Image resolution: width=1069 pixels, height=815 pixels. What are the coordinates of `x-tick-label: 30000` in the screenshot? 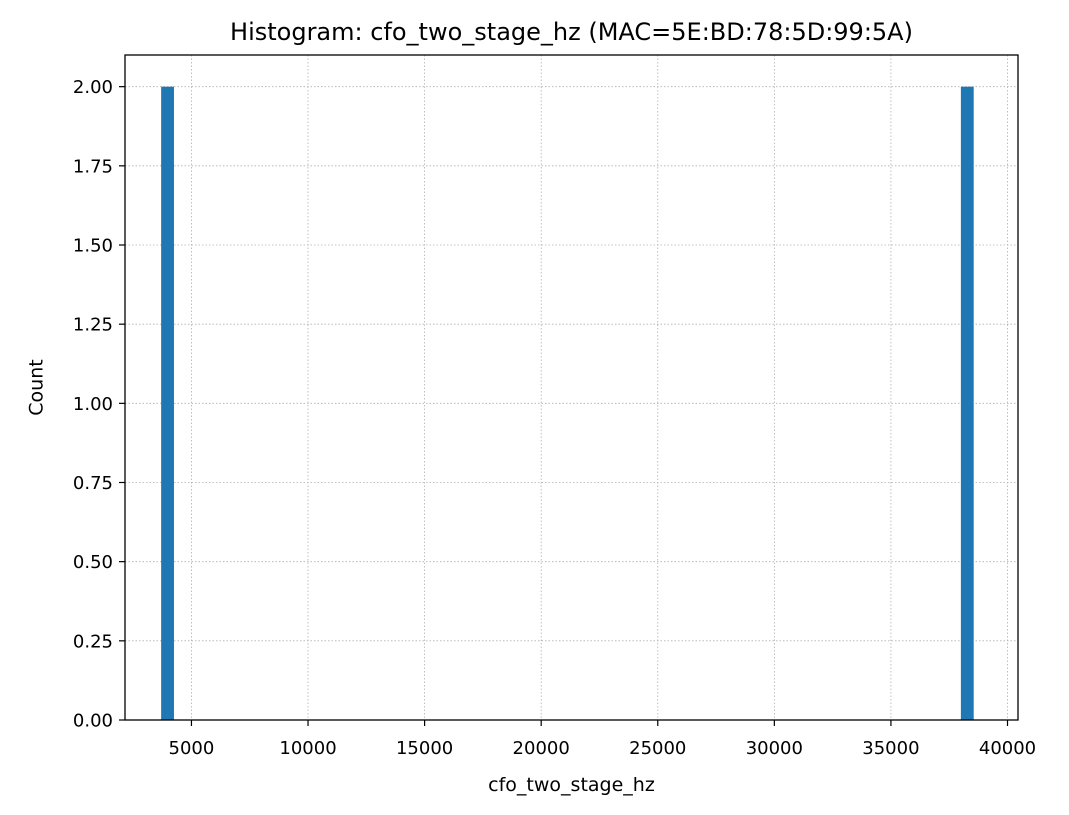 It's located at (774, 748).